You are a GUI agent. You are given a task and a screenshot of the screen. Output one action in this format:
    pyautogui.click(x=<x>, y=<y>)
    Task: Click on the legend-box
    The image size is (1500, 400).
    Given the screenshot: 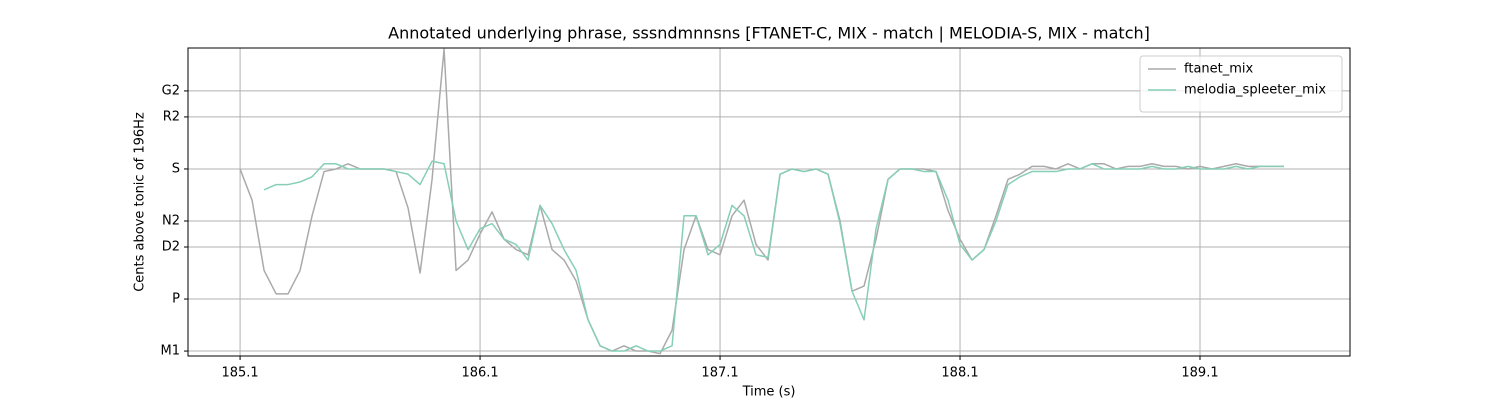 What is the action you would take?
    pyautogui.click(x=1241, y=84)
    